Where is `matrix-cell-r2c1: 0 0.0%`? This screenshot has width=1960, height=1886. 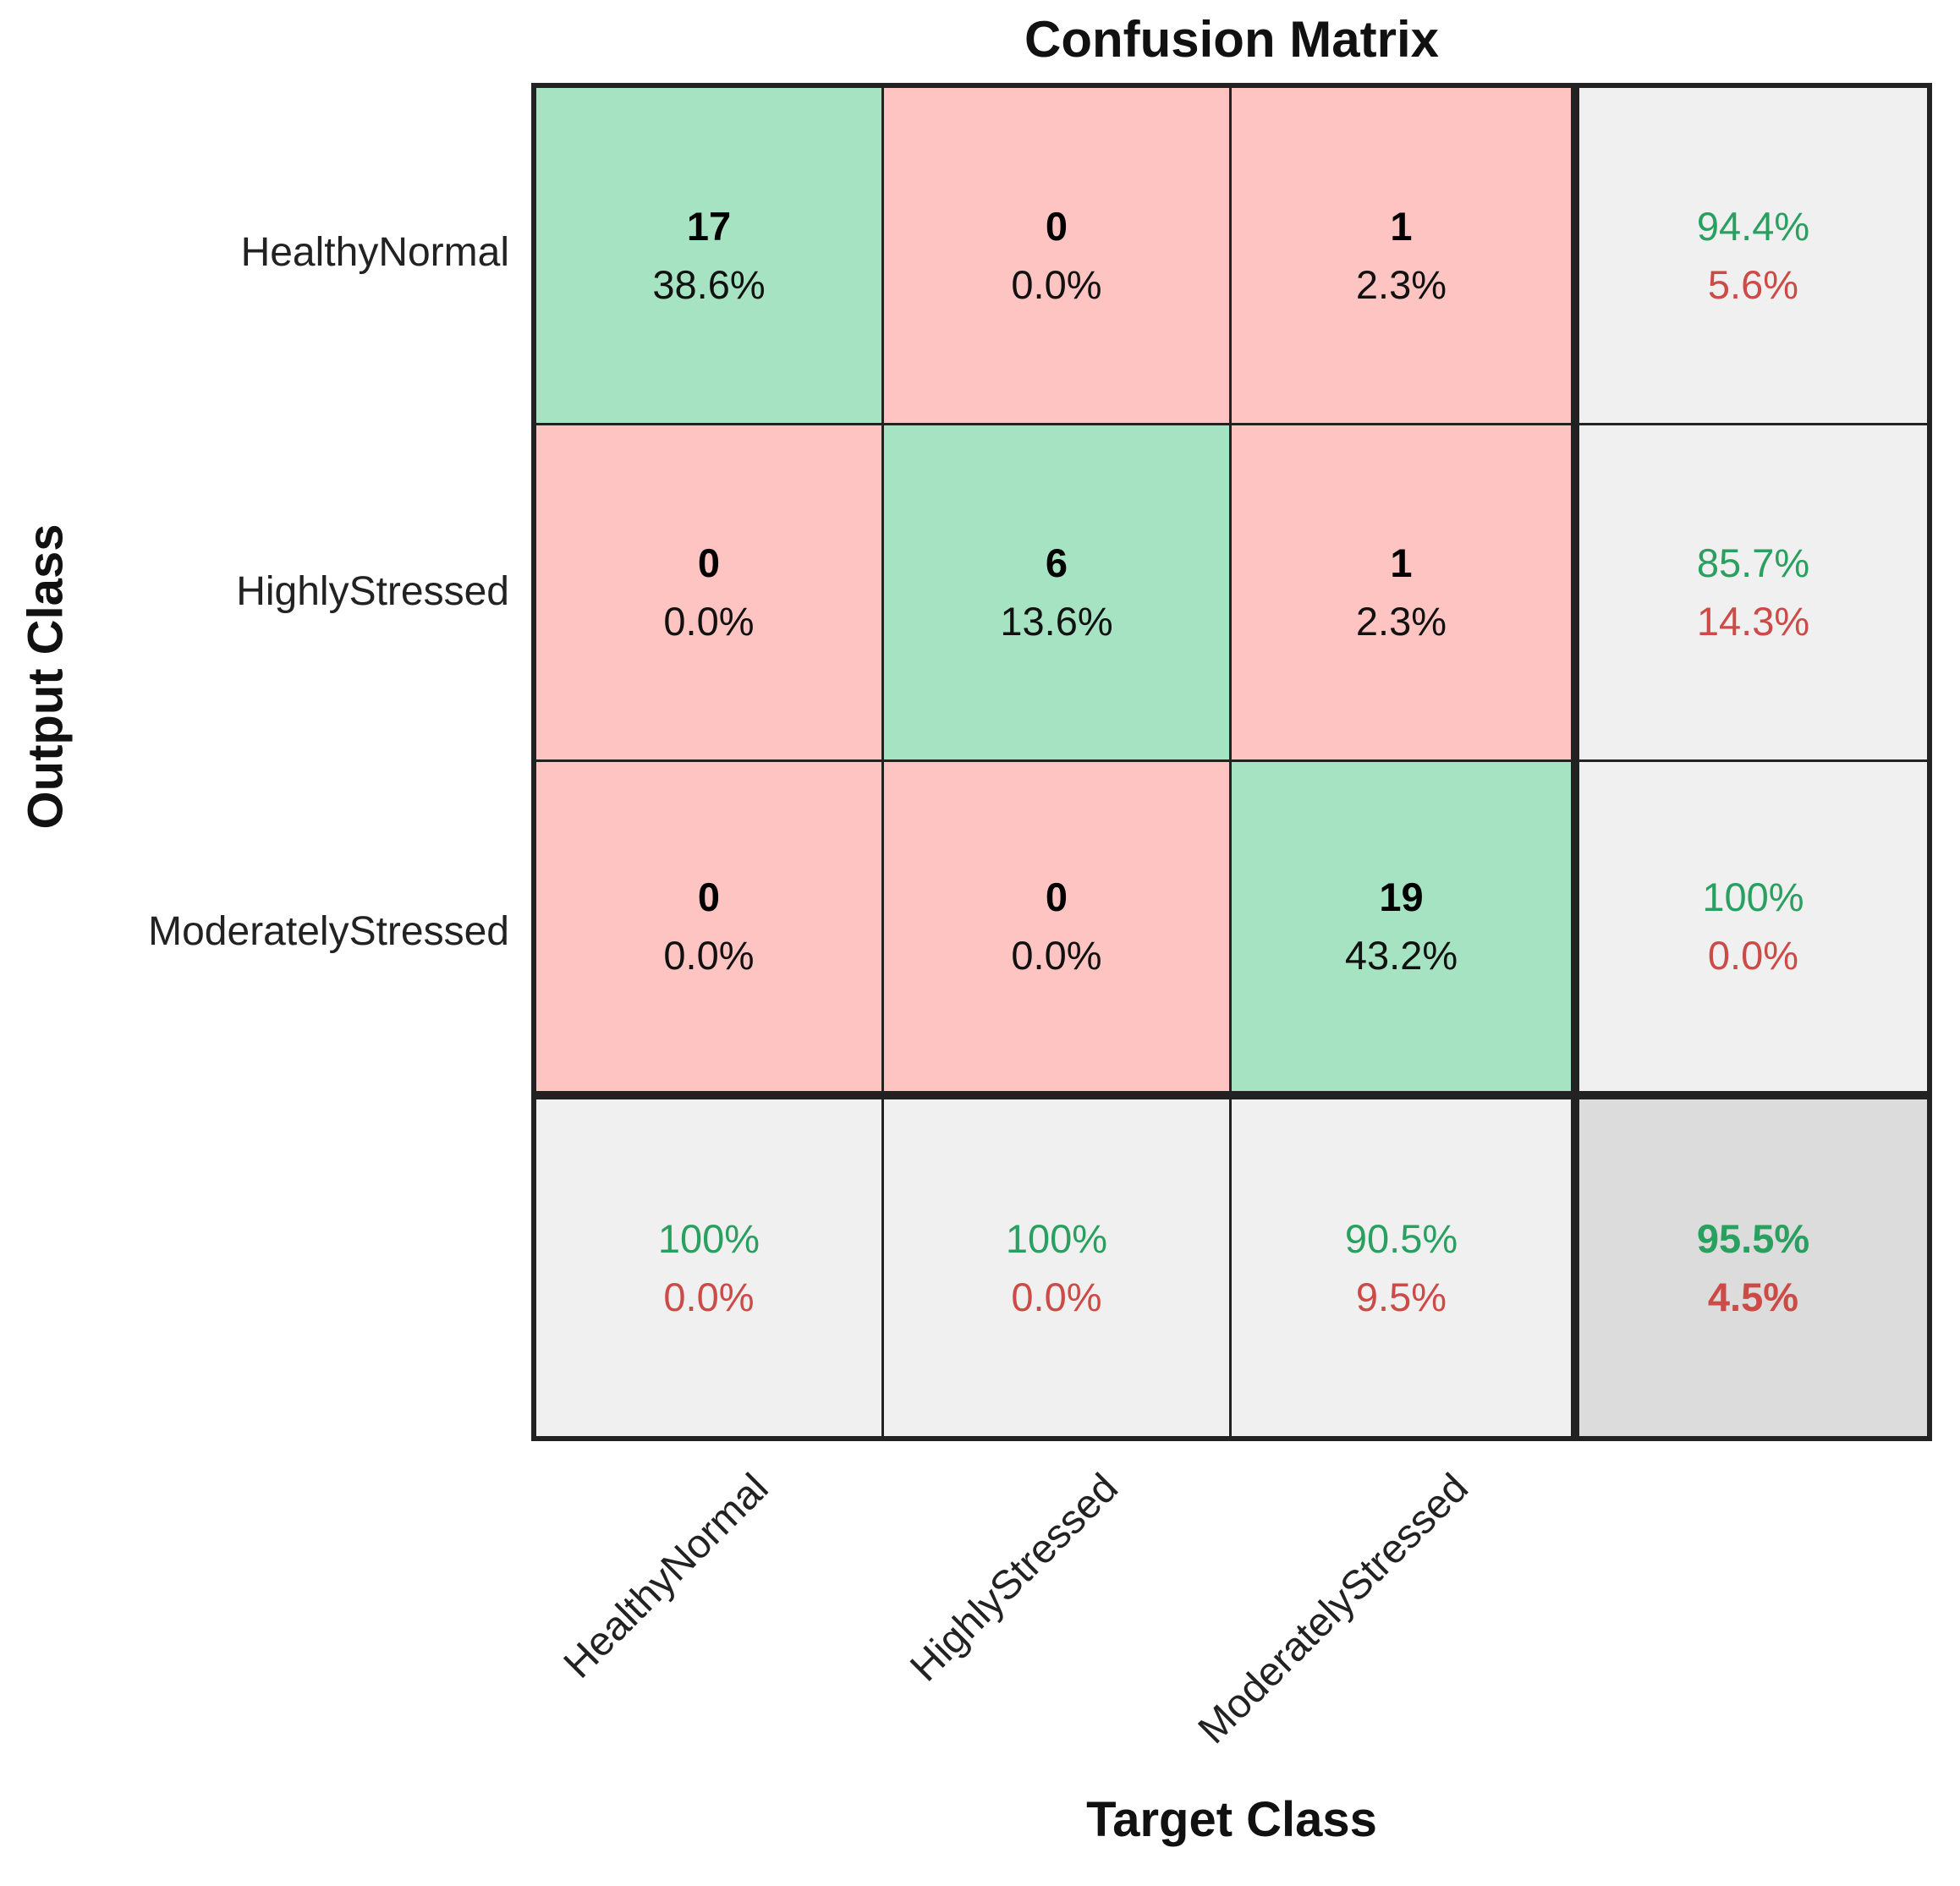
matrix-cell-r2c1: 0 0.0% is located at coordinates (1058, 930).